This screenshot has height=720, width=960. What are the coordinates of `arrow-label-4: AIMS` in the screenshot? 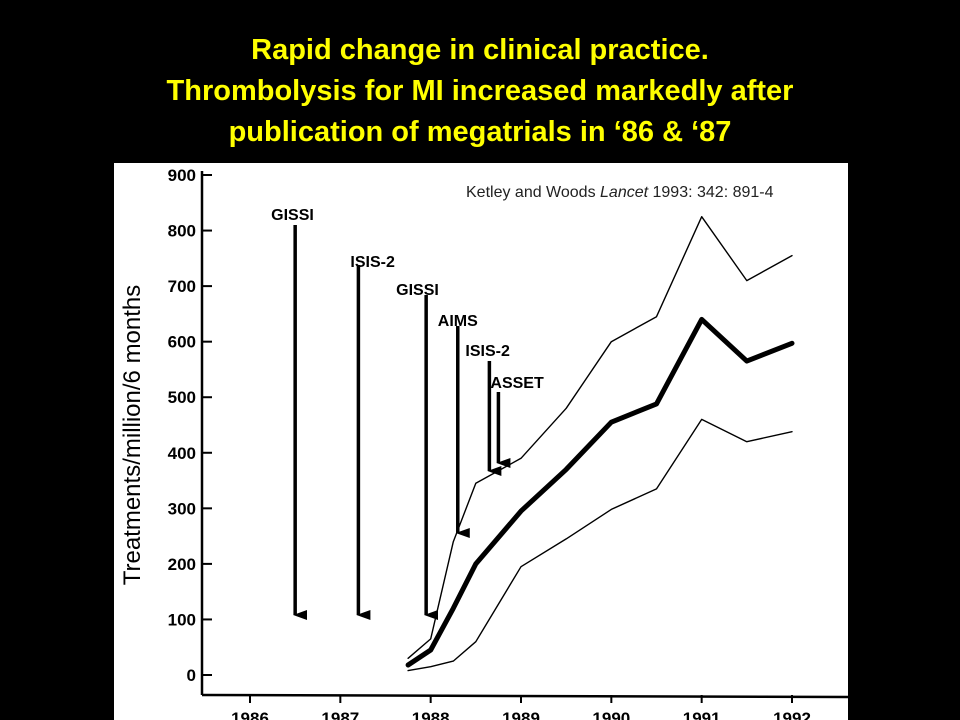 It's located at (458, 321).